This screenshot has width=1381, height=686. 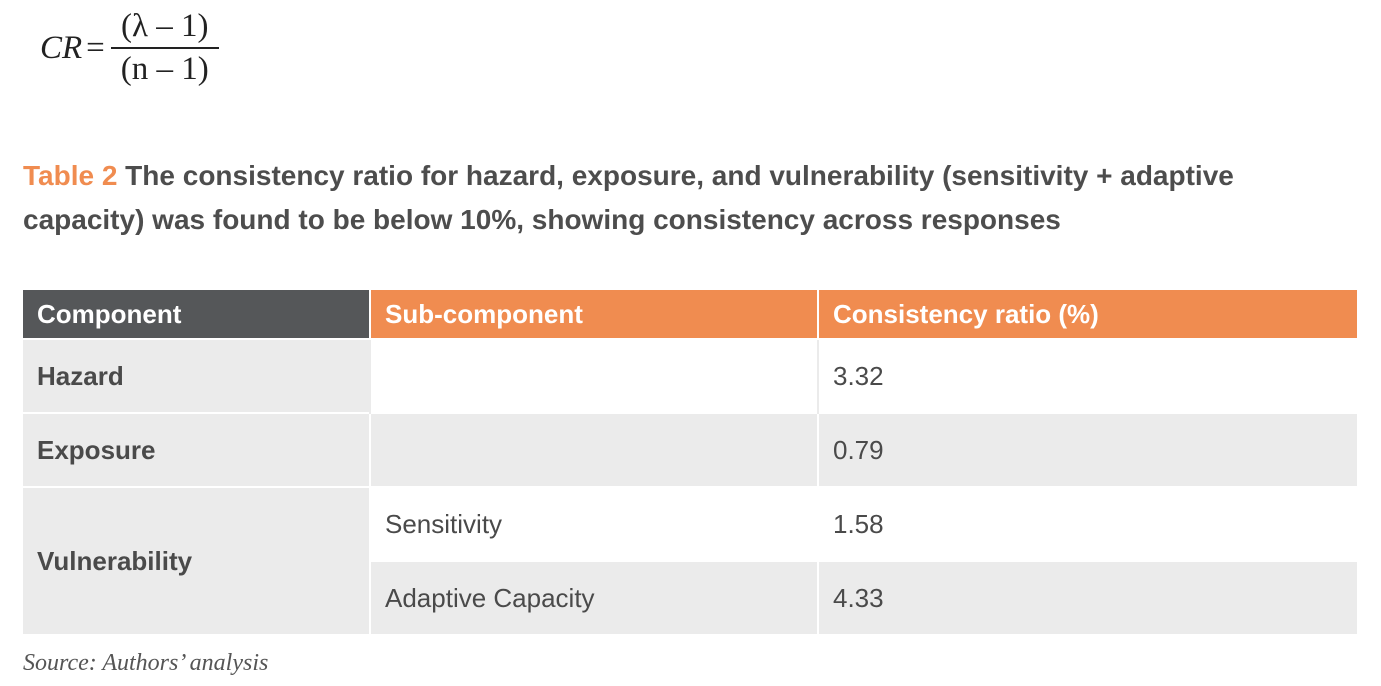 What do you see at coordinates (70, 175) in the screenshot?
I see `table-label: Table 2` at bounding box center [70, 175].